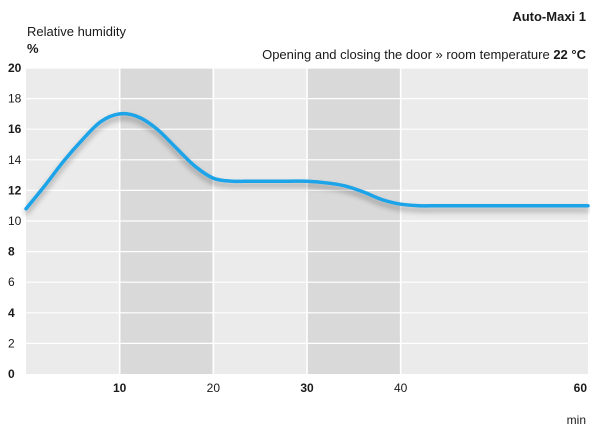 Image resolution: width=590 pixels, height=428 pixels. What do you see at coordinates (214, 388) in the screenshot?
I see `x-tick-20: 20` at bounding box center [214, 388].